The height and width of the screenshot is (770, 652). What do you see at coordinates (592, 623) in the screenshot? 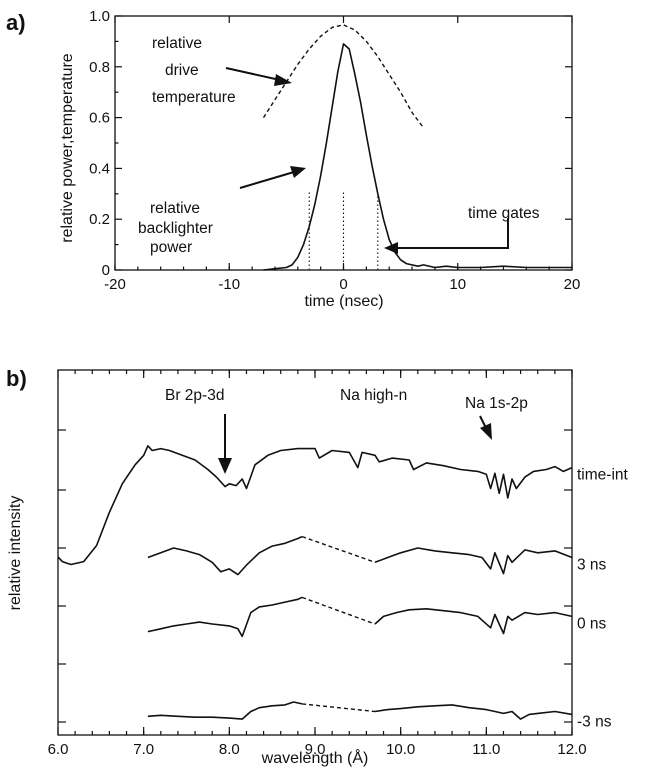
I see `trace-label: 0 ns` at bounding box center [592, 623].